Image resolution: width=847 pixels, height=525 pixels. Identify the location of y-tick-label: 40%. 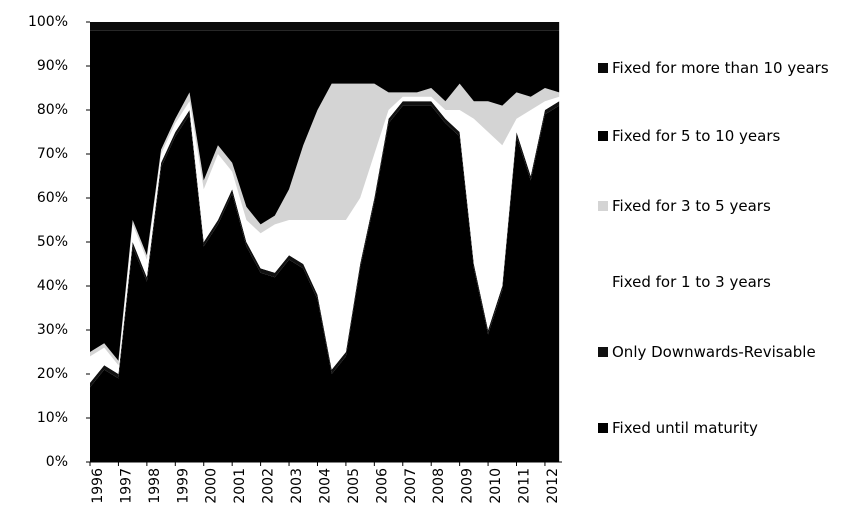
(52, 286).